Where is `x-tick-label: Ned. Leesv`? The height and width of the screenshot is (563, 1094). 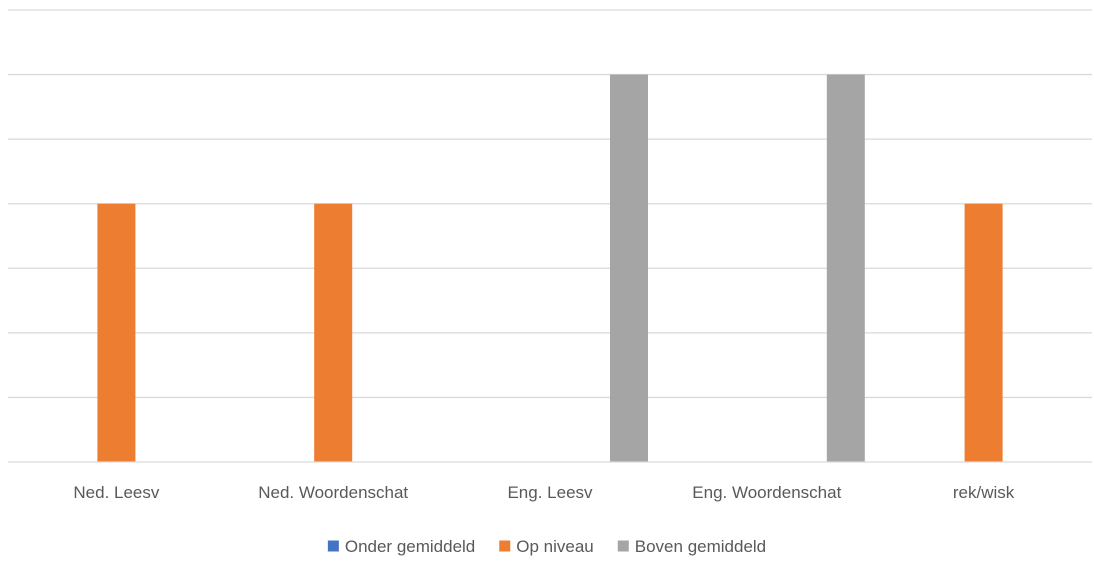
x-tick-label: Ned. Leesv is located at coordinates (116, 492).